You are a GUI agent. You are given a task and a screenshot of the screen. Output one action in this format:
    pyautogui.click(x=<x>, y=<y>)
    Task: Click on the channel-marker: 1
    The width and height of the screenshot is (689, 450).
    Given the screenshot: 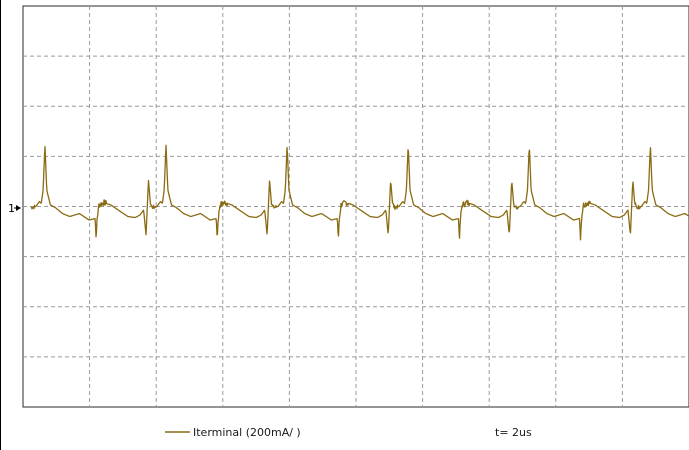 What is the action you would take?
    pyautogui.click(x=14, y=208)
    